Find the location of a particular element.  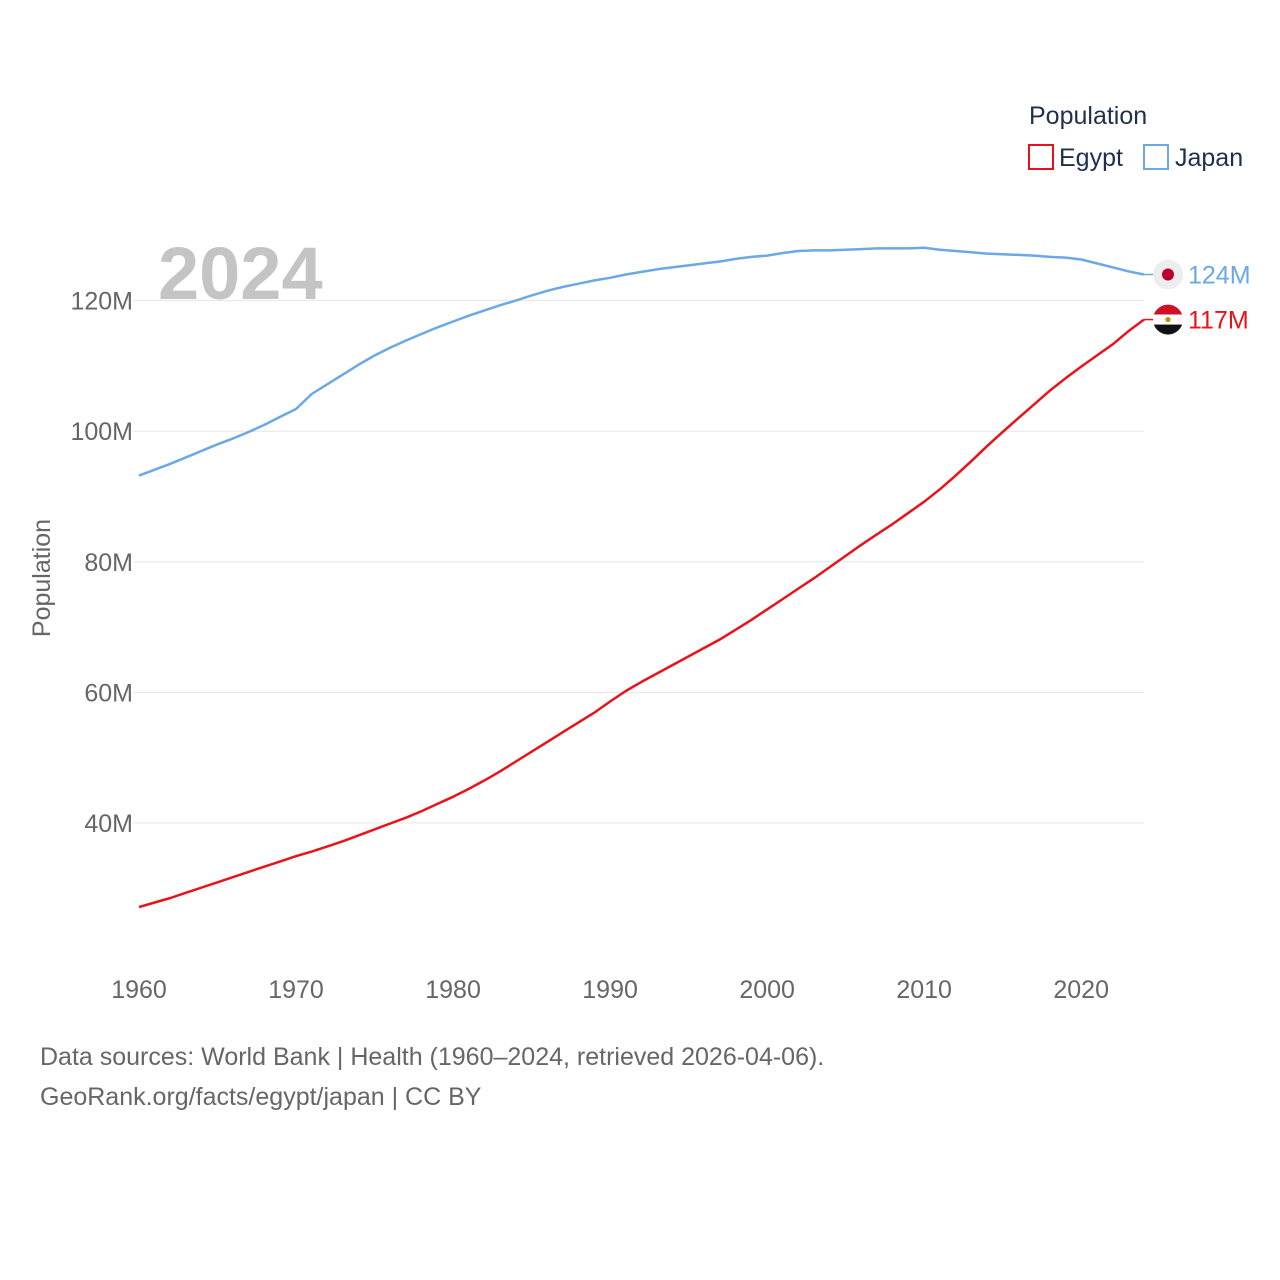

flag-emblem is located at coordinates (1168, 319).